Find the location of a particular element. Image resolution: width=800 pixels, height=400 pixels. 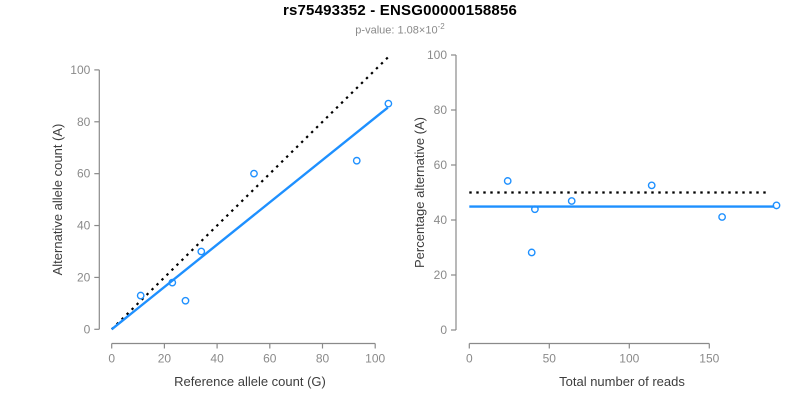

x-axis-title: Reference allele count (G) is located at coordinates (250, 381).